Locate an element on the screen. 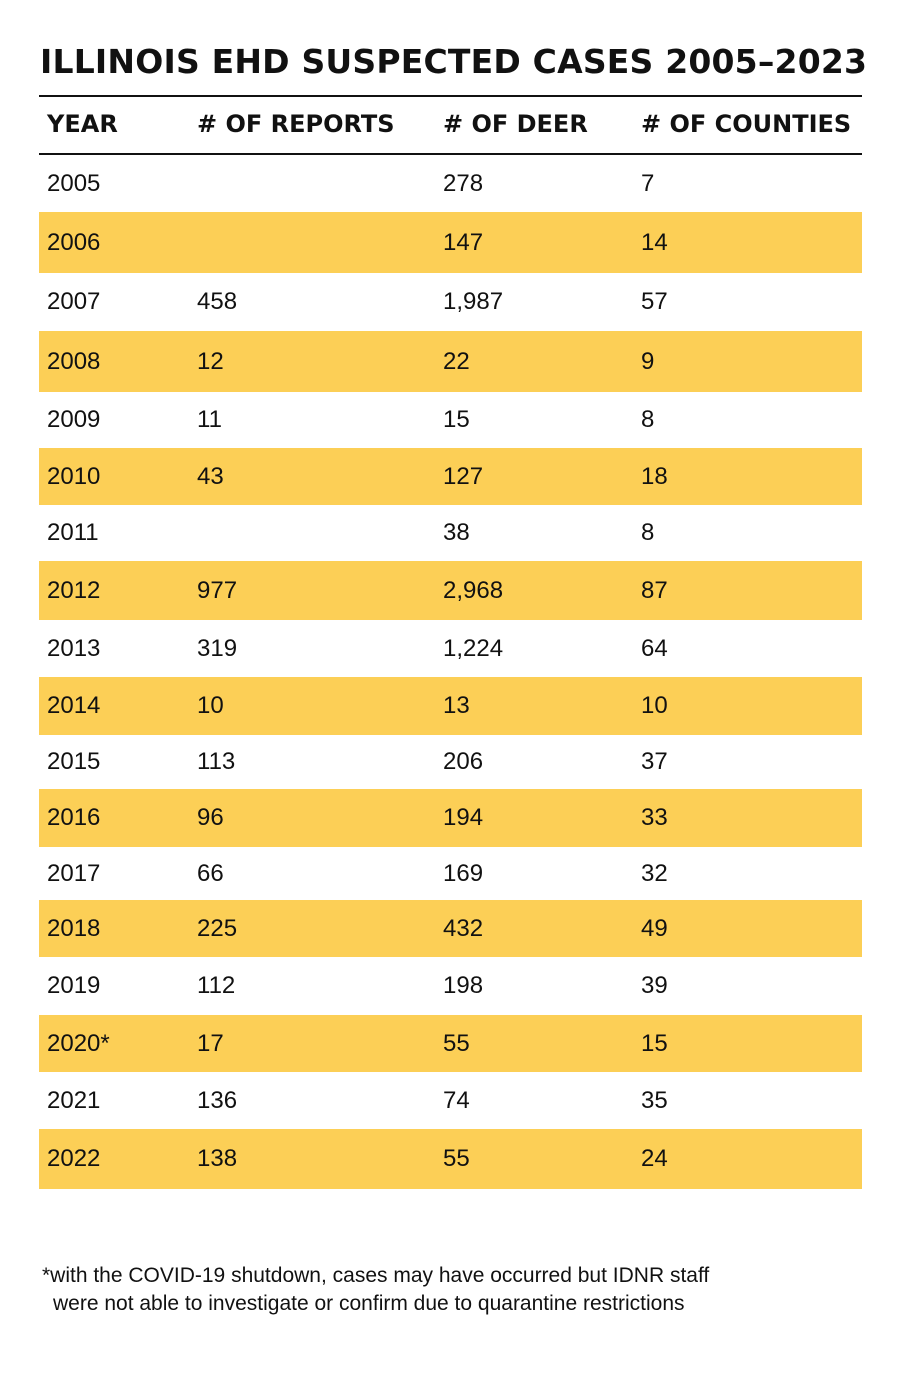 This screenshot has width=900, height=1398. table-row: 2016 96 194 33 is located at coordinates (450, 818).